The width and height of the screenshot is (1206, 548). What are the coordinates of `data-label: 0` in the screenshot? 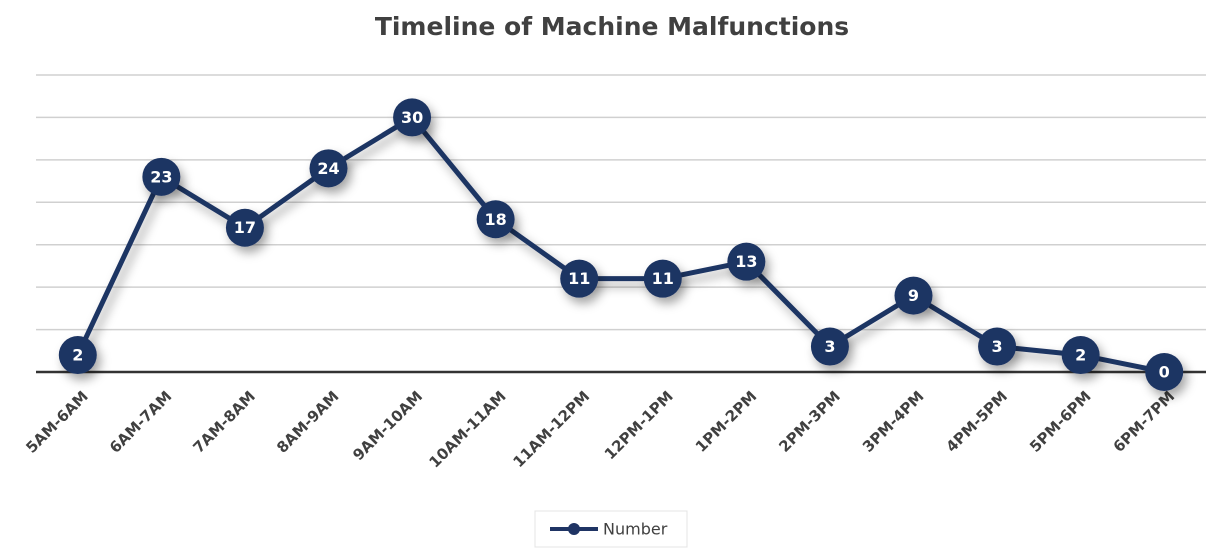 It's located at (1164, 372).